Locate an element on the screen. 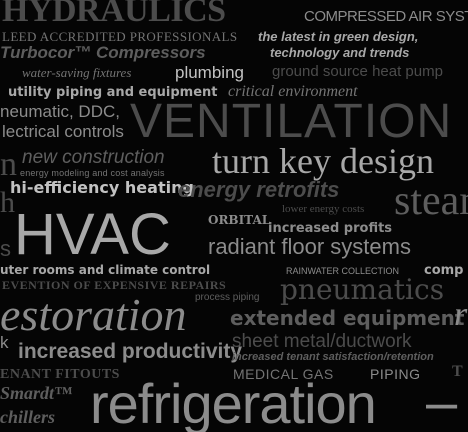 Image resolution: width=468 pixels, height=432 pixels. word-sheet-metal: sheet metal/ductwork is located at coordinates (322, 341).